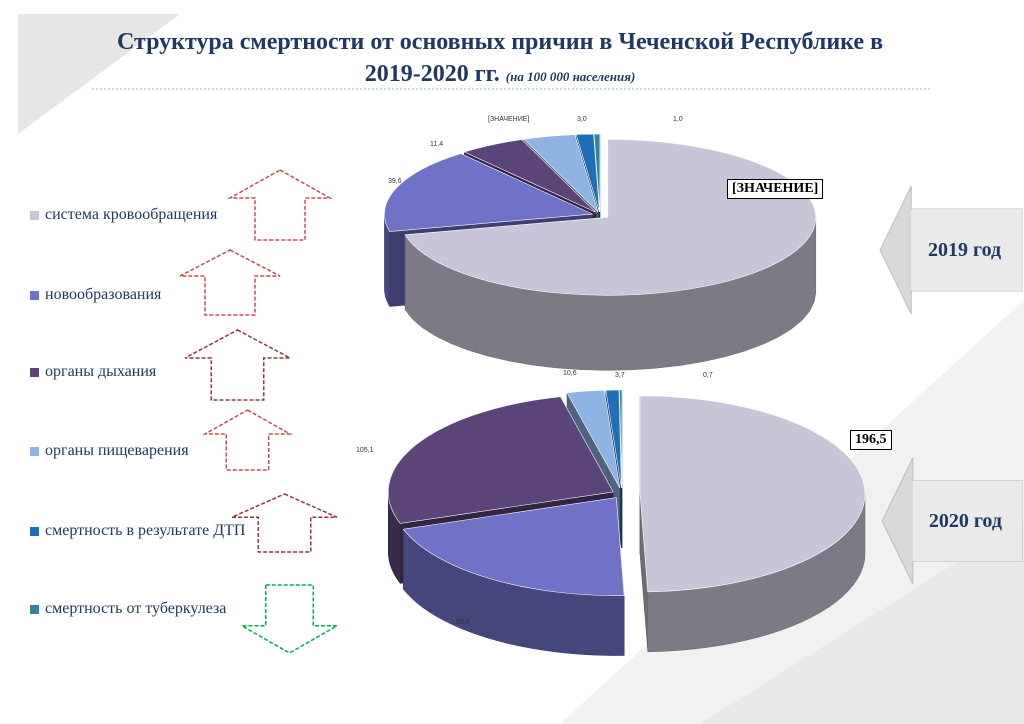 This screenshot has height=724, width=1024. I want to click on data-label: 80,8, so click(463, 622).